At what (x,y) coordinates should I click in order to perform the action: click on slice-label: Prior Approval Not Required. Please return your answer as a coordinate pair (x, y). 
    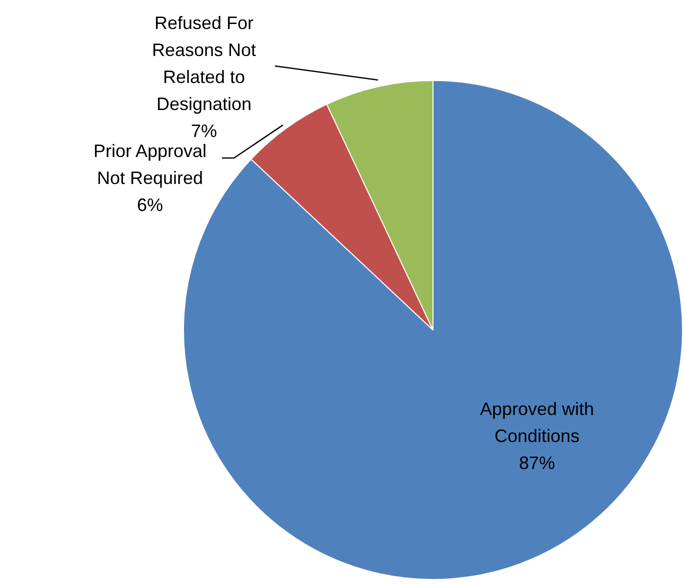
    Looking at the image, I should click on (150, 164).